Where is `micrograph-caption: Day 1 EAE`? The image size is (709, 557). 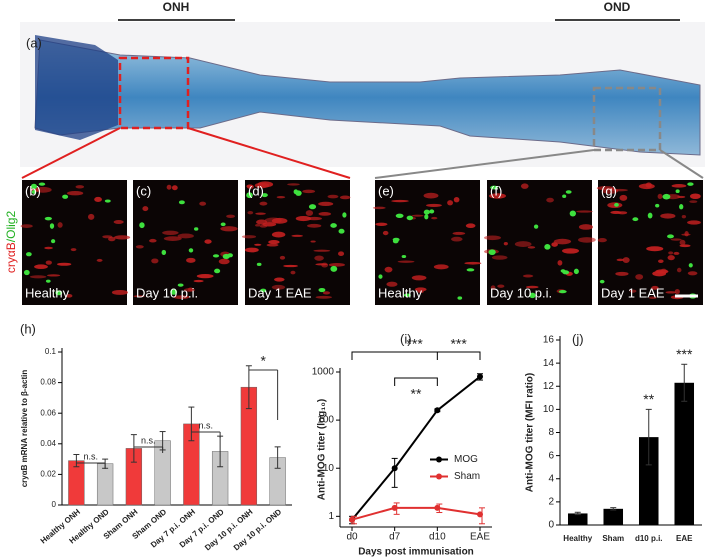 micrograph-caption: Day 1 EAE is located at coordinates (633, 292).